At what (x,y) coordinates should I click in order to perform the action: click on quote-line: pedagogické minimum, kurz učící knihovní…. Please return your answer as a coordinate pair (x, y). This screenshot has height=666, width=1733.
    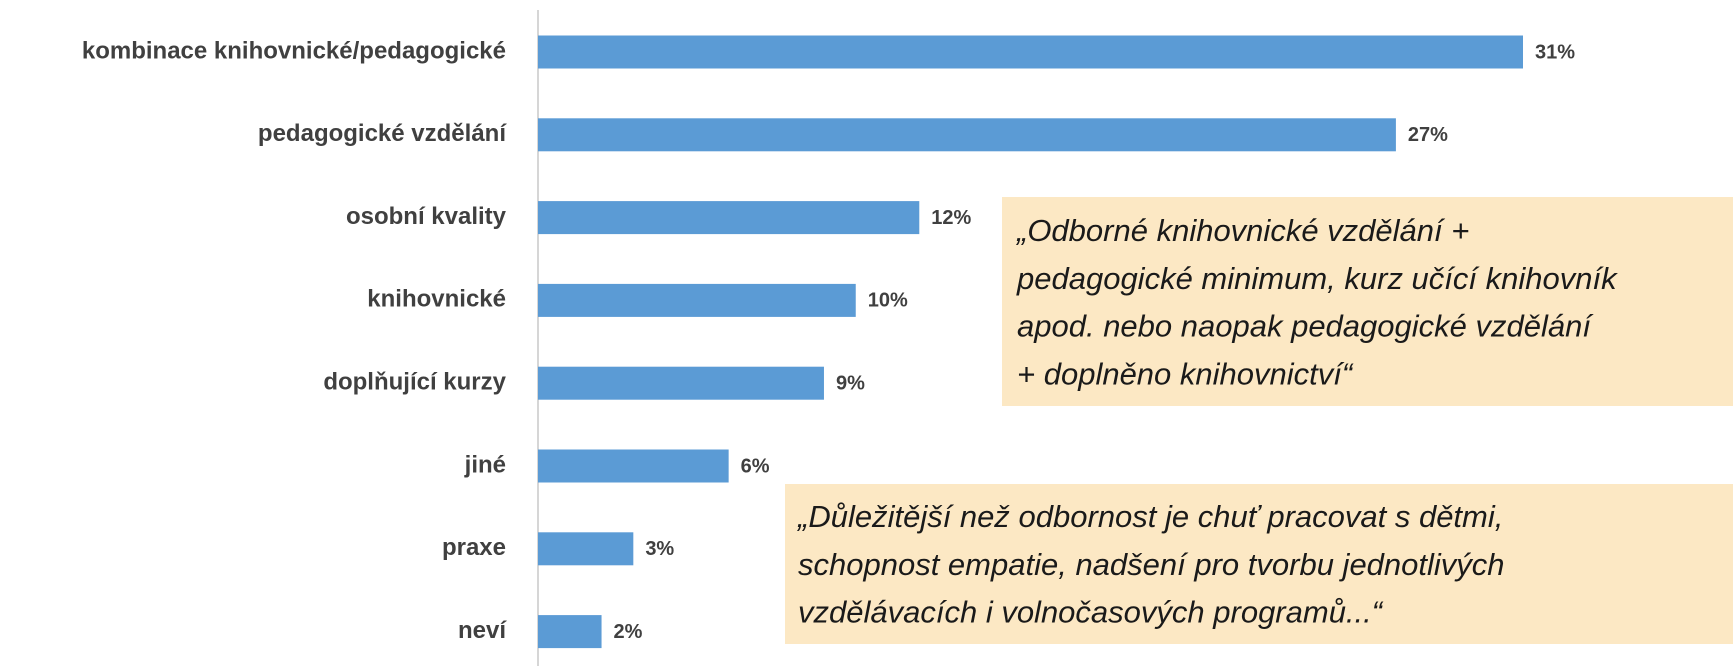
    Looking at the image, I should click on (1317, 278).